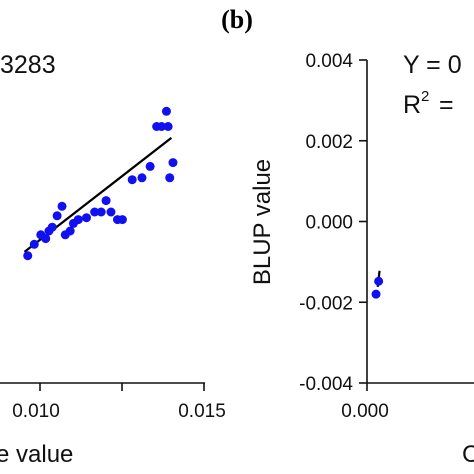 This screenshot has height=474, width=474. I want to click on panel-b-x-tick-label: 0.000, so click(365, 411).